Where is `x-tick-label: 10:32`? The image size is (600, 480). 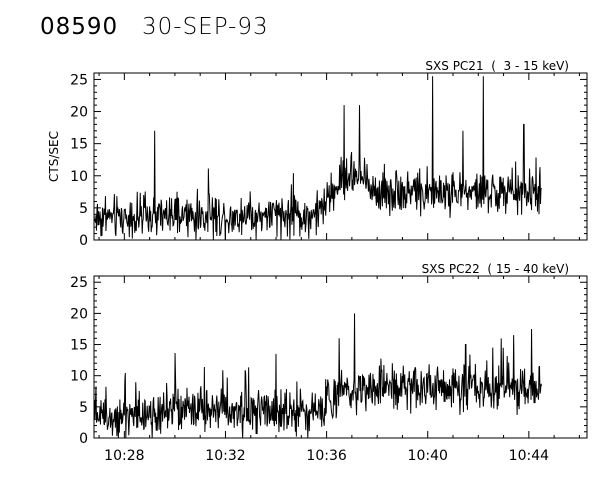 x-tick-label: 10:32 is located at coordinates (225, 456).